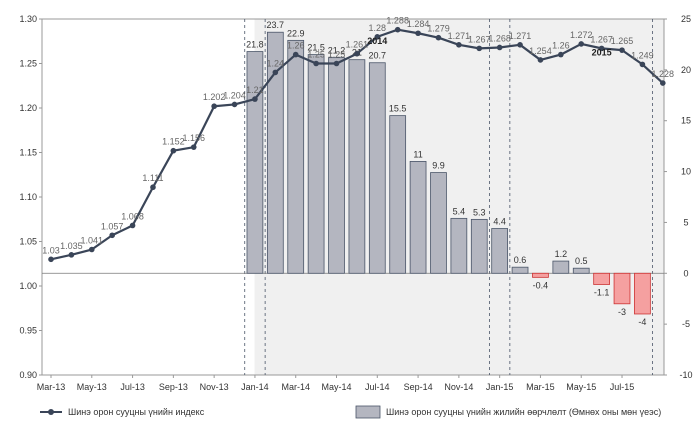 The height and width of the screenshot is (430, 700). What do you see at coordinates (28, 375) in the screenshot?
I see `y-left-tick-label: 0.90` at bounding box center [28, 375].